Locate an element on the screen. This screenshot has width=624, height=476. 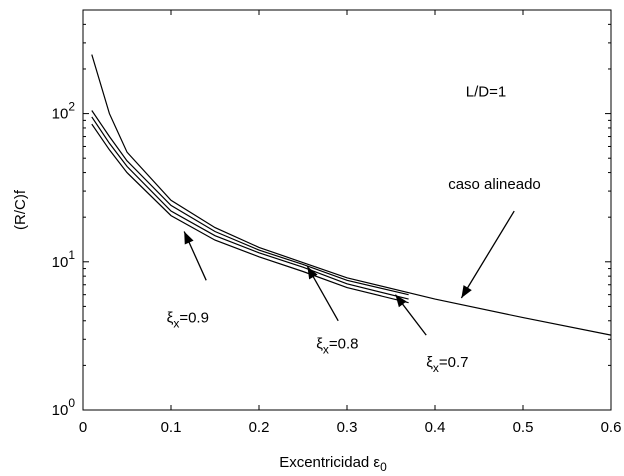
y-tick-label: 10¹ is located at coordinates (64, 259).